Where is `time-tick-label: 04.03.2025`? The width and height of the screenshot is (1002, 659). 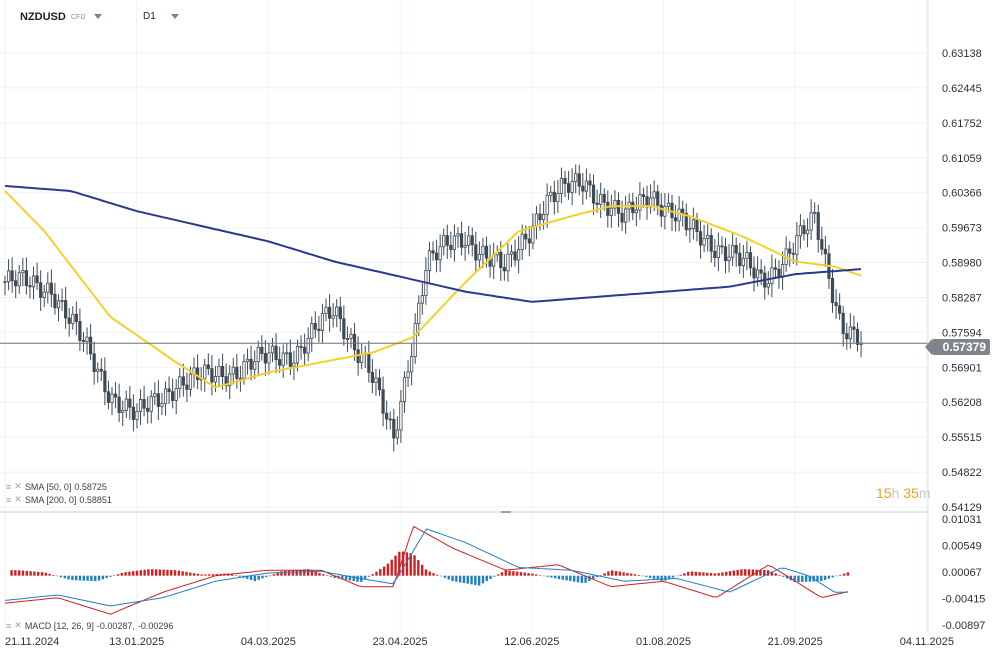
time-tick-label: 04.03.2025 is located at coordinates (268, 642).